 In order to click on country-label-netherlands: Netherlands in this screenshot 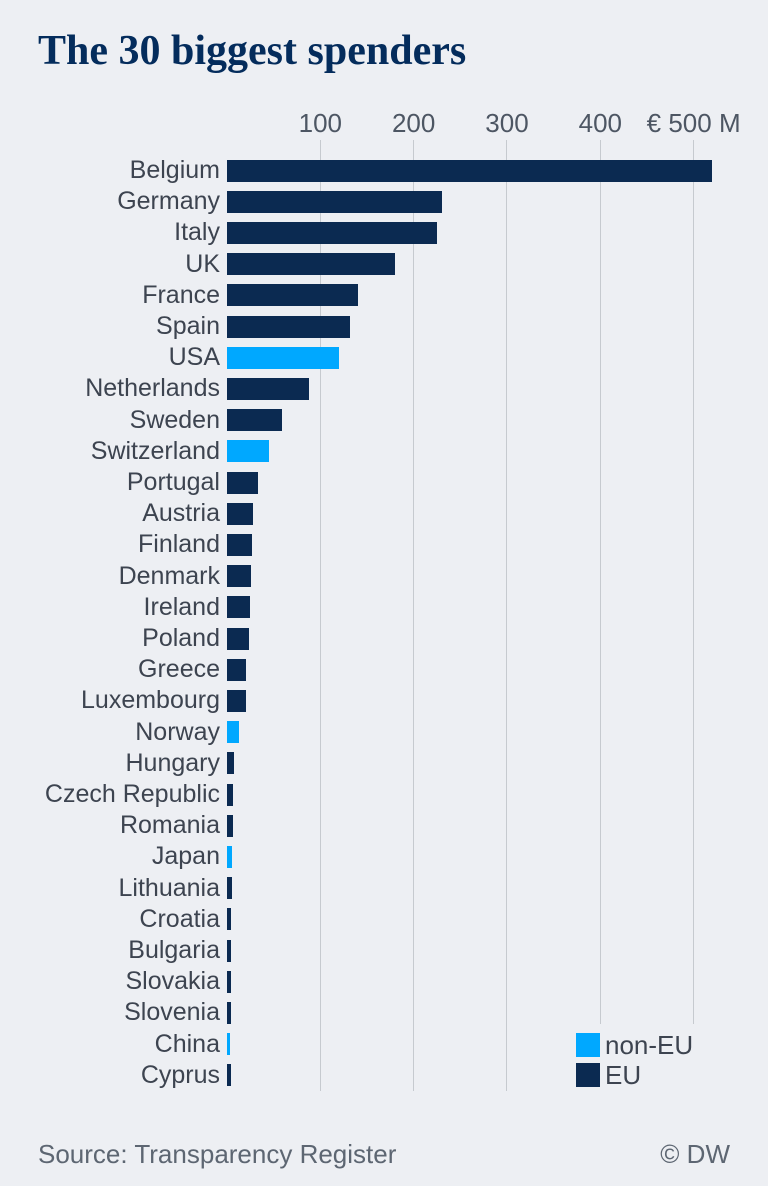, I will do `click(152, 388)`.